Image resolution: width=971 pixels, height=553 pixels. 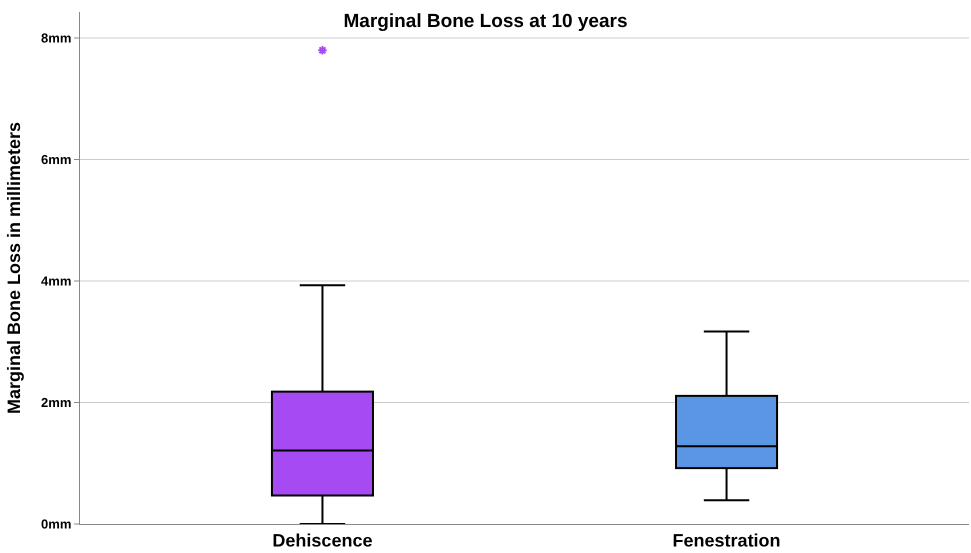 What do you see at coordinates (322, 540) in the screenshot?
I see `x-tick-label: Dehiscence` at bounding box center [322, 540].